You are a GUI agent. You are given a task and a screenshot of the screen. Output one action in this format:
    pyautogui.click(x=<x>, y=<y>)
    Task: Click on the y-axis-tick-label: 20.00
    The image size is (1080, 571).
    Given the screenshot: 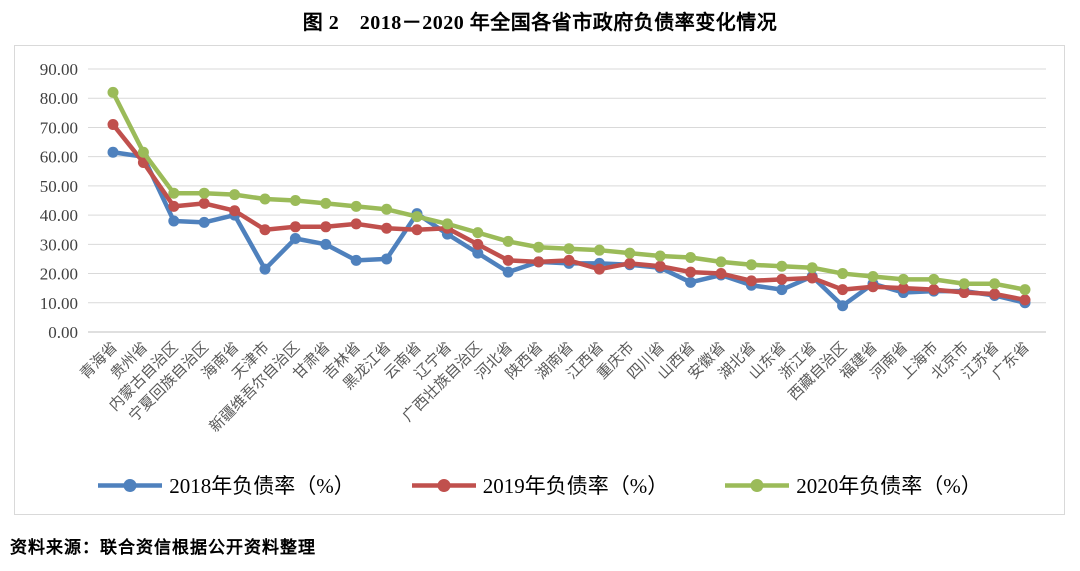 What is the action you would take?
    pyautogui.click(x=59, y=274)
    